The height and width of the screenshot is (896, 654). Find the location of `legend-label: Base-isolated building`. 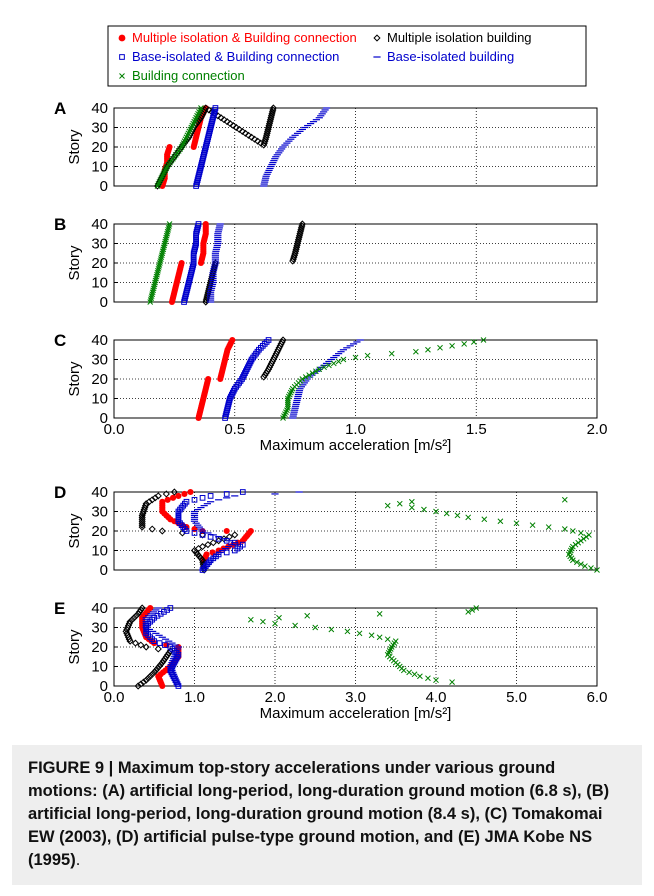

legend-label: Base-isolated building is located at coordinates (450, 56).